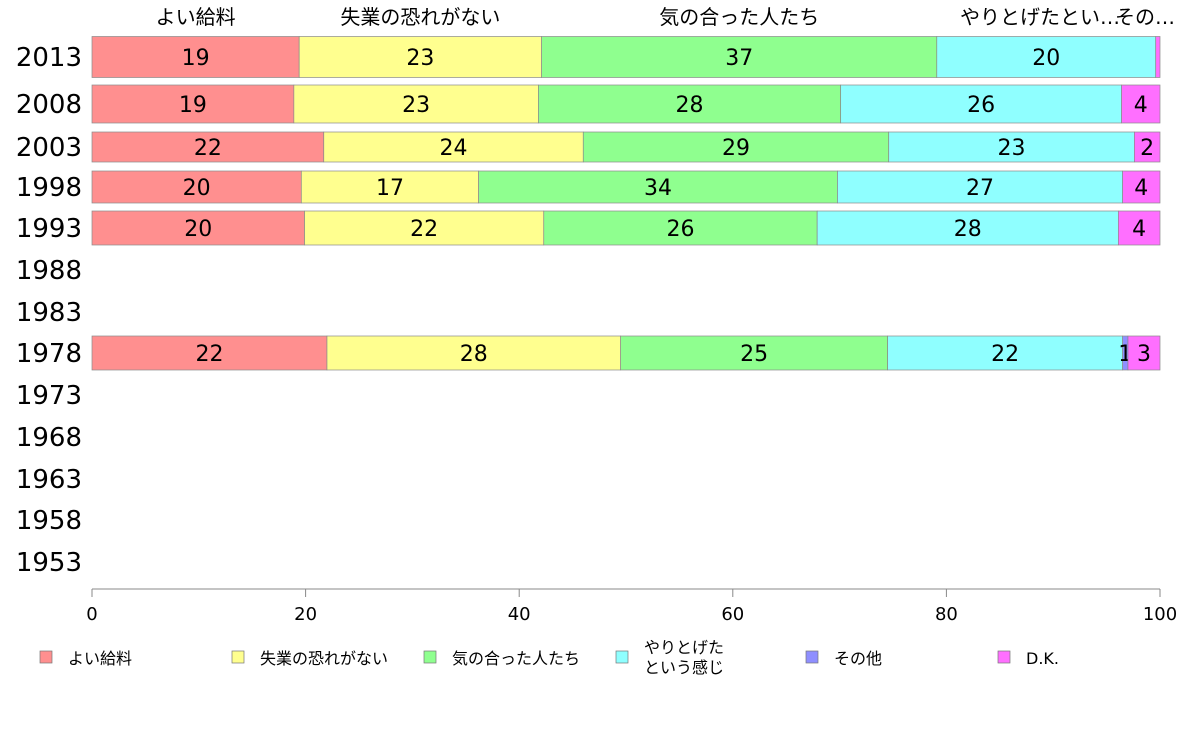 Image resolution: width=1188 pixels, height=740 pixels. What do you see at coordinates (946, 614) in the screenshot?
I see `x-tick-label: 80` at bounding box center [946, 614].